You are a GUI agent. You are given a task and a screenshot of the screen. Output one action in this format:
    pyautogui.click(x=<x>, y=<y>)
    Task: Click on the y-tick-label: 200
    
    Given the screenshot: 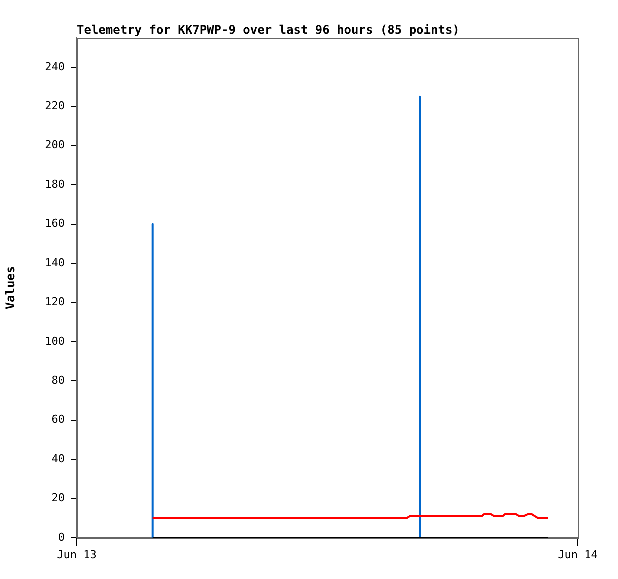 What is the action you would take?
    pyautogui.click(x=55, y=145)
    